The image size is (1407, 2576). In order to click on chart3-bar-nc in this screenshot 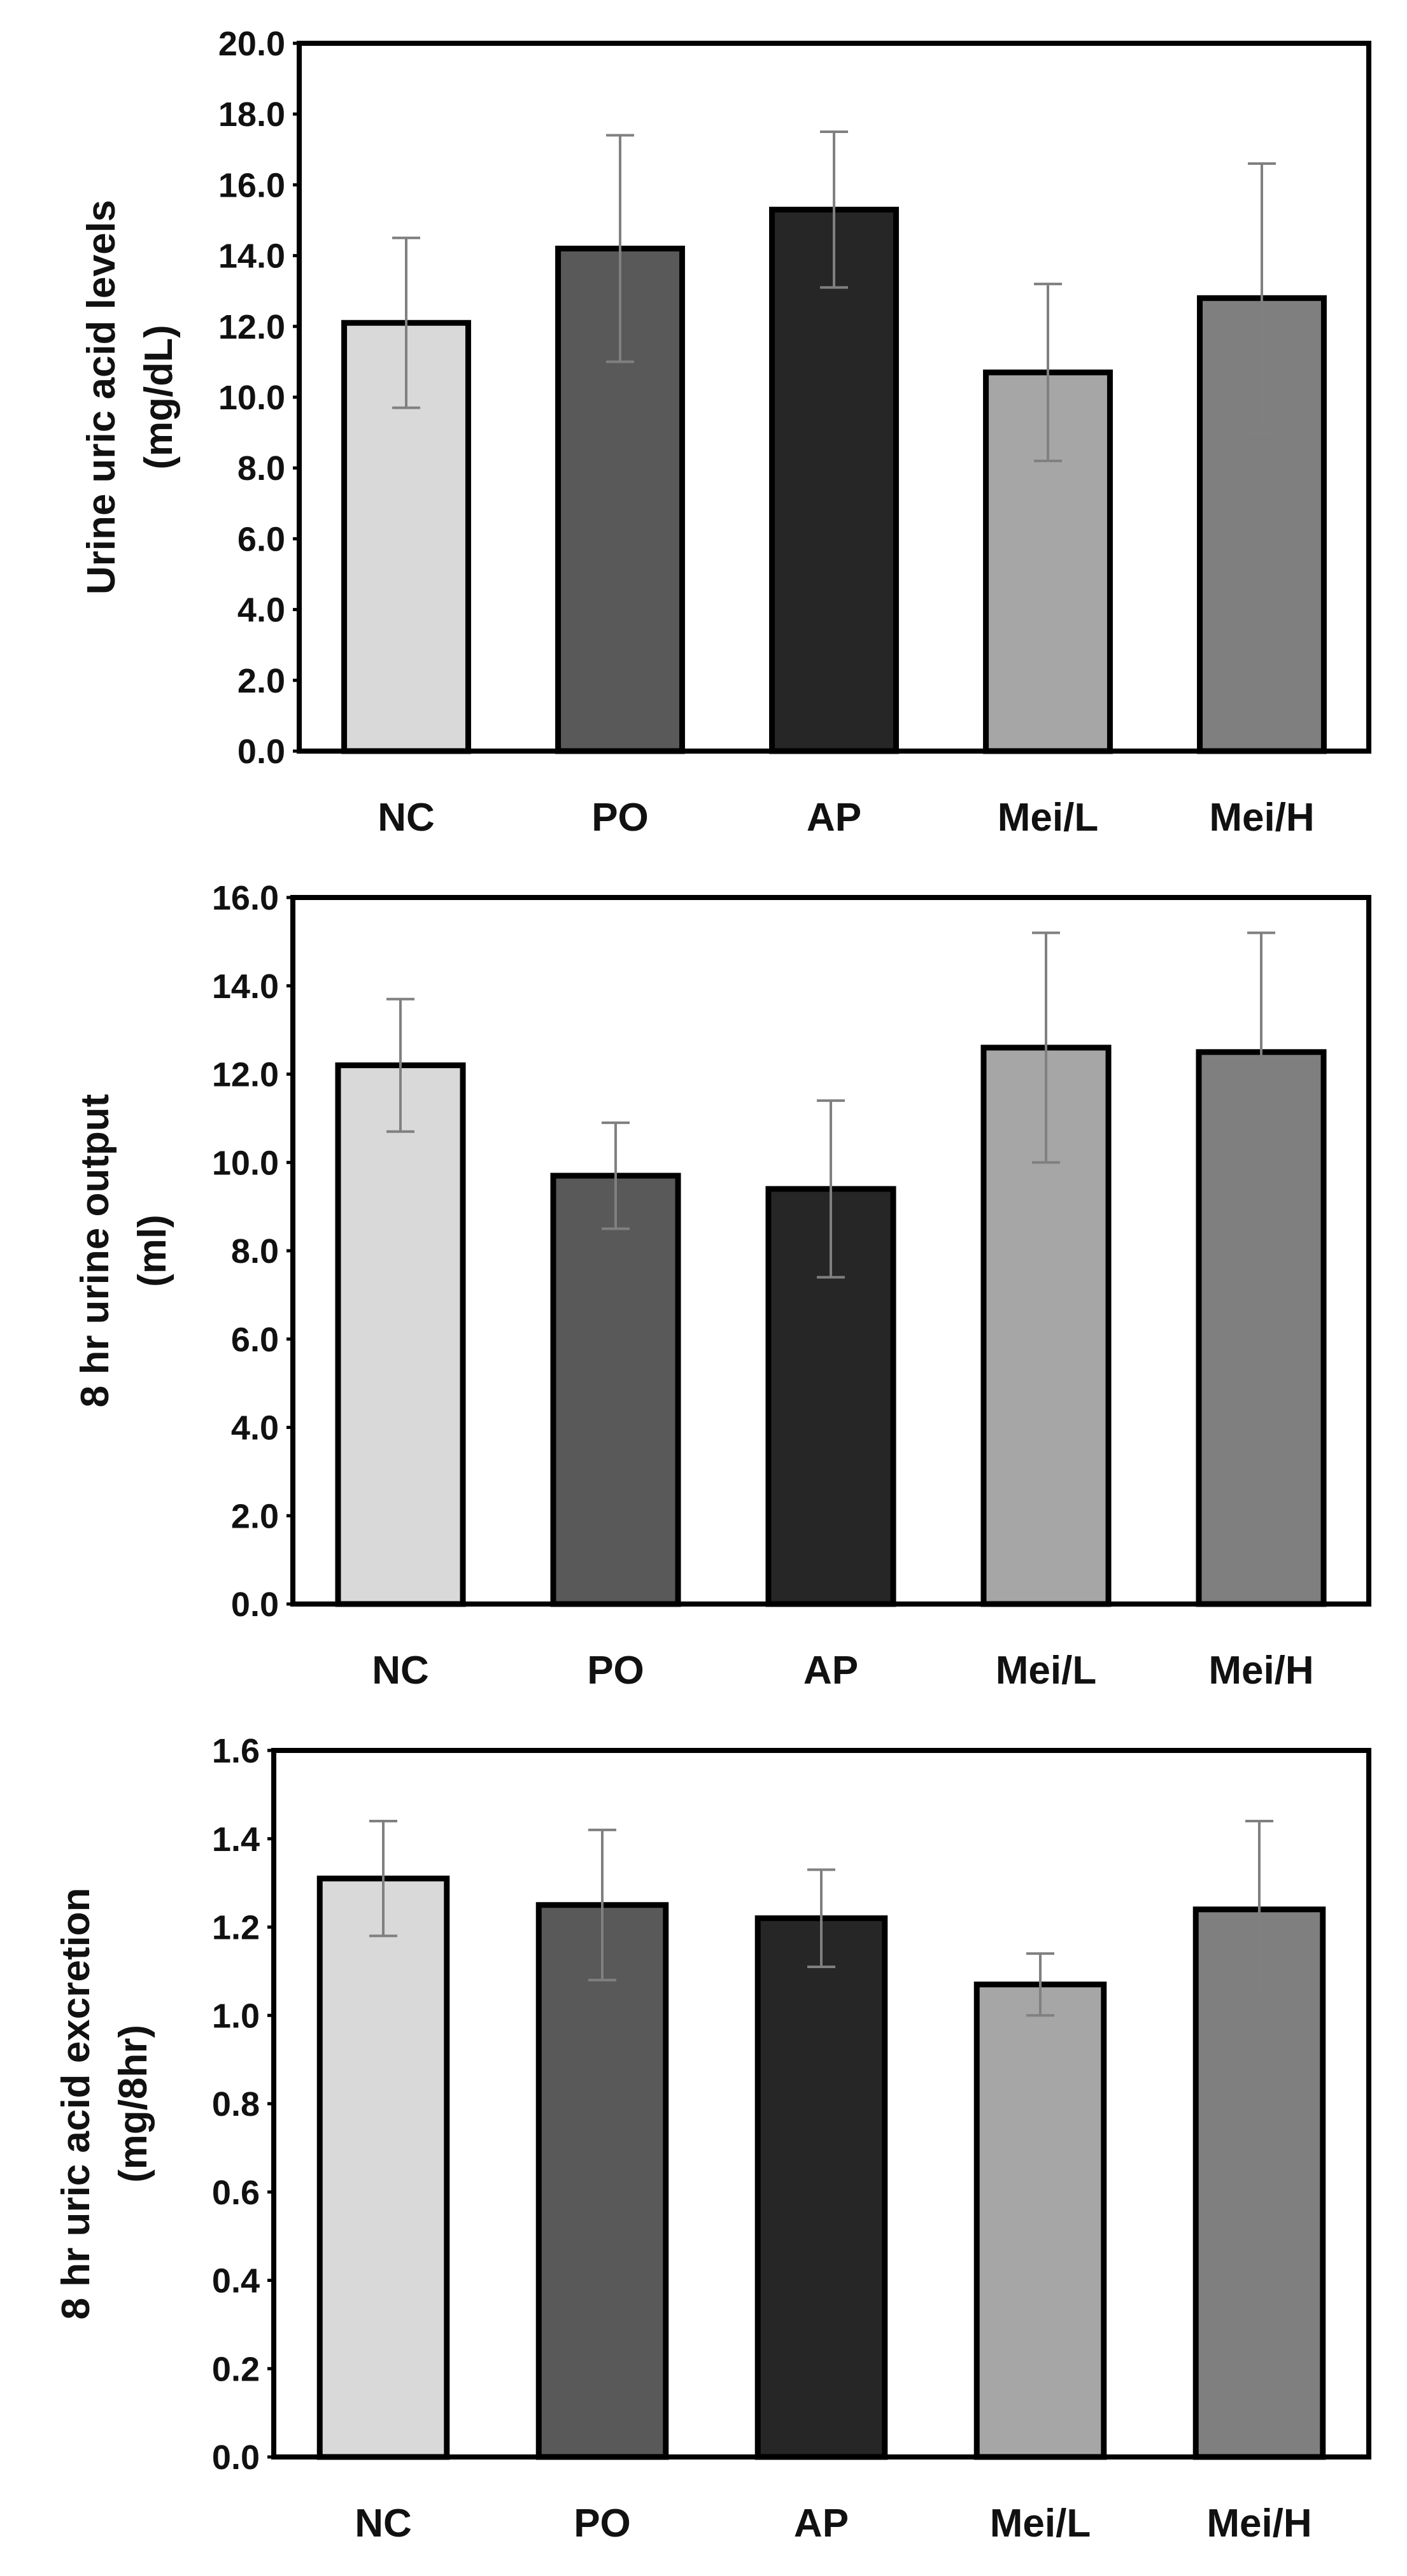, I will do `click(383, 2167)`.